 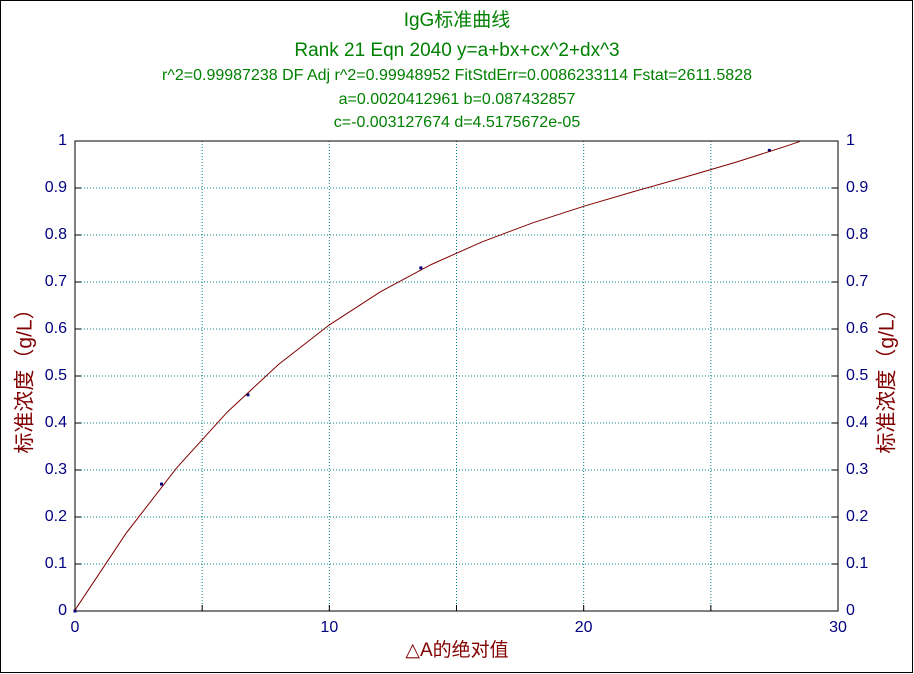 What do you see at coordinates (857, 375) in the screenshot?
I see `y2-tick-label: 0.5` at bounding box center [857, 375].